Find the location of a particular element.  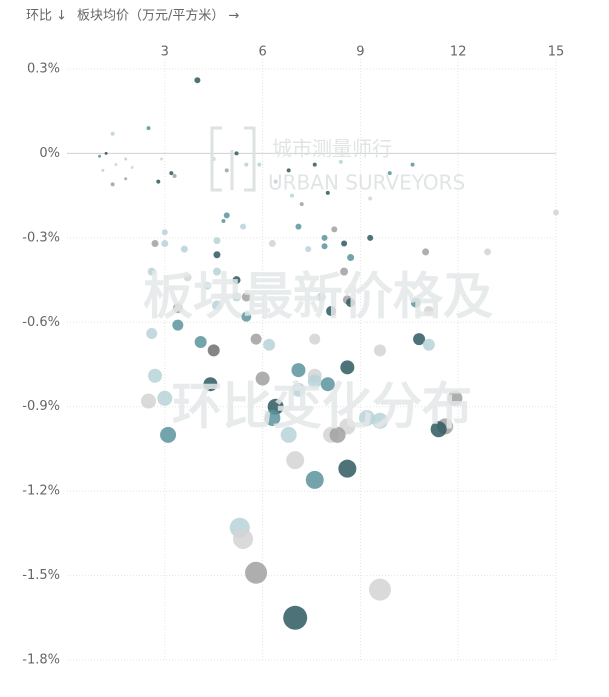

y-tick-label: 0.3% is located at coordinates (43, 69).